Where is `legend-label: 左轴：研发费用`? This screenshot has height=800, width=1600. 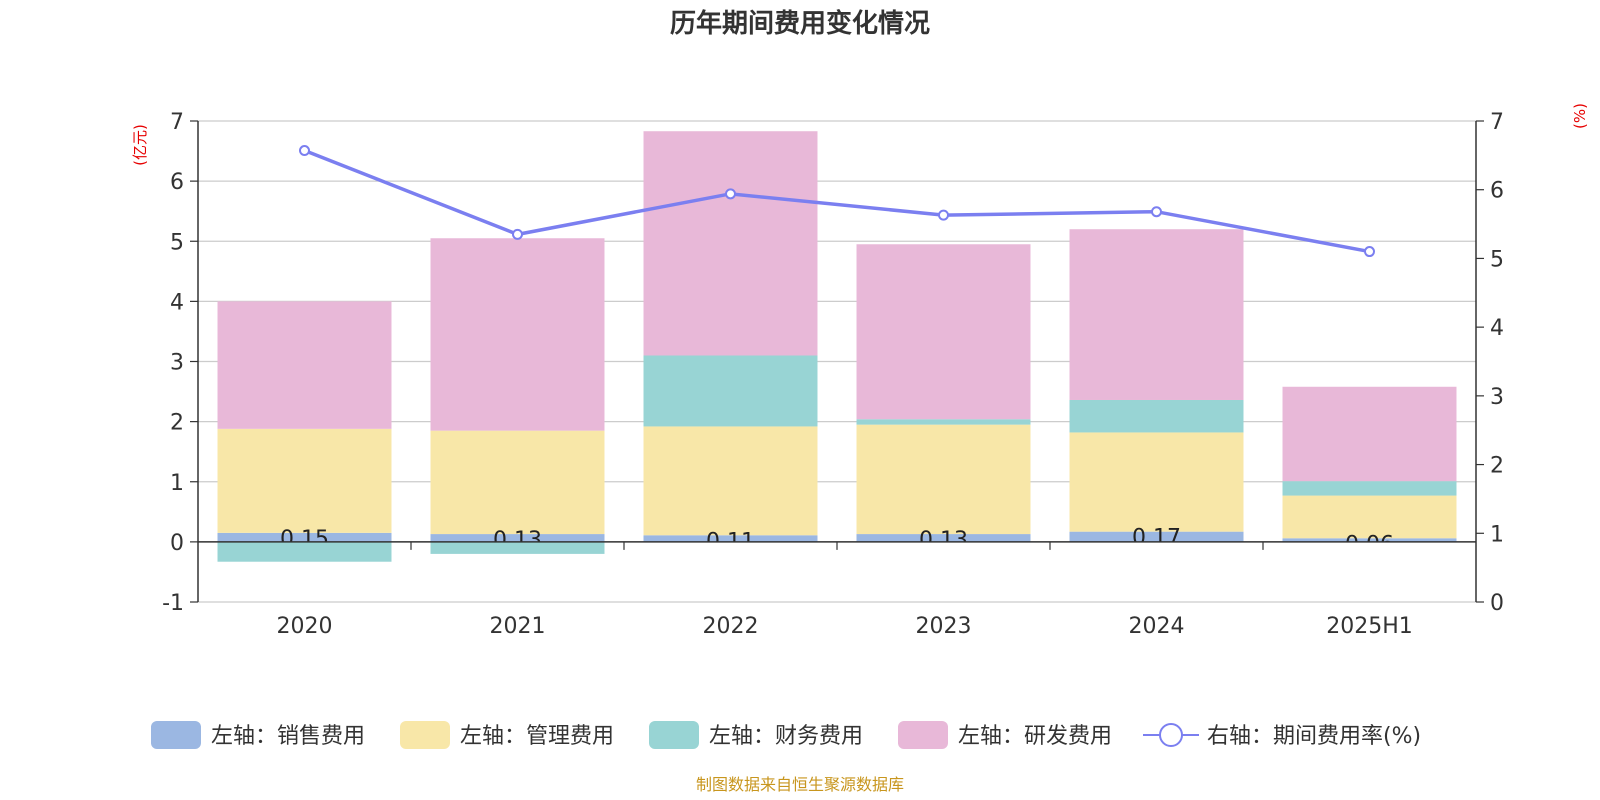
legend-label: 左轴：研发费用 is located at coordinates (1035, 736).